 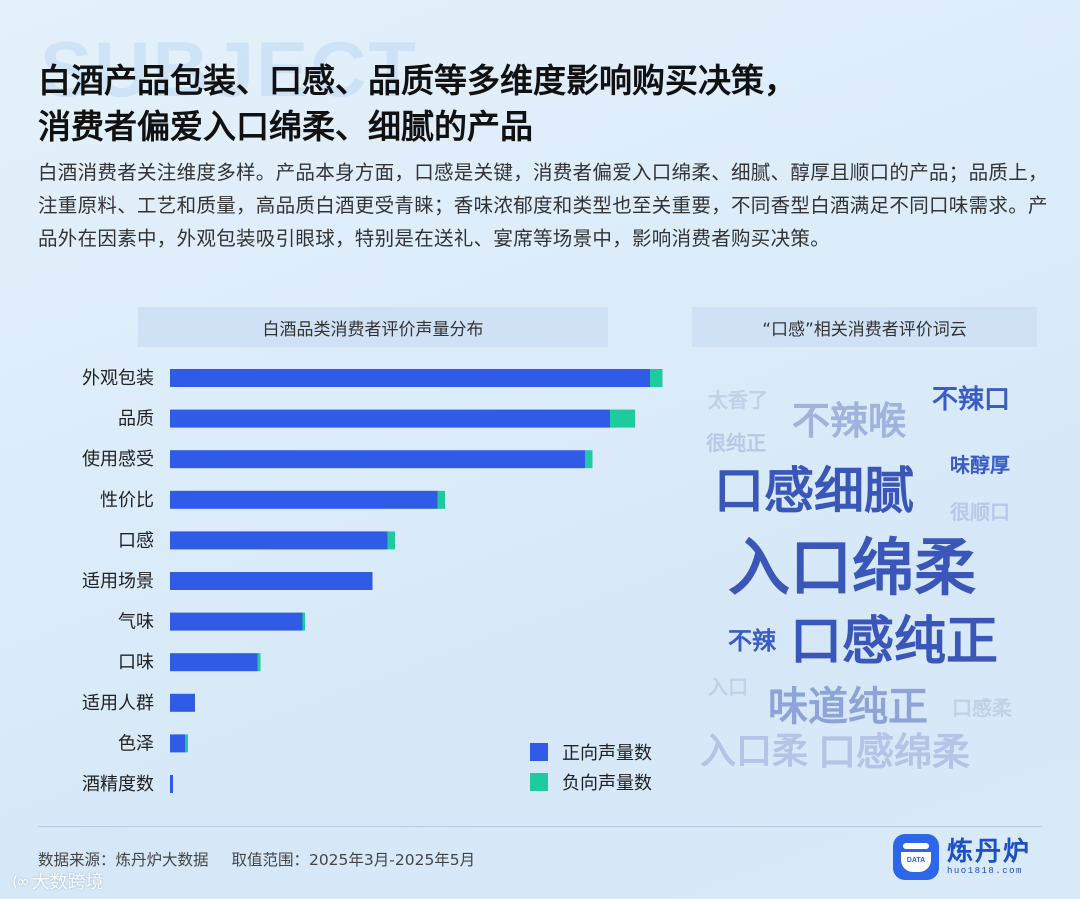 What do you see at coordinates (916, 860) in the screenshot?
I see `logo-icon-text: DATA` at bounding box center [916, 860].